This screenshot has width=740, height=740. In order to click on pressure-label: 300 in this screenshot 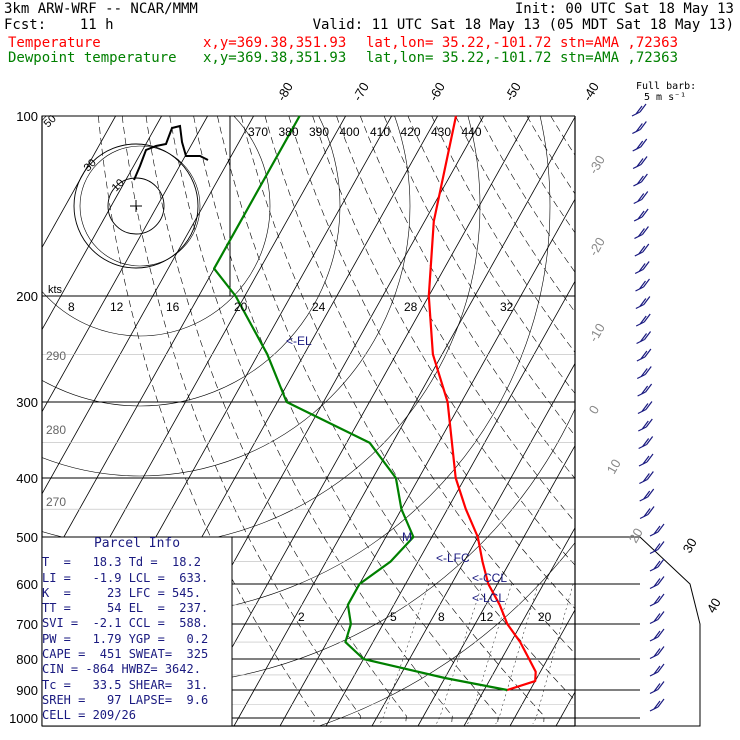, I will do `click(27, 402)`.